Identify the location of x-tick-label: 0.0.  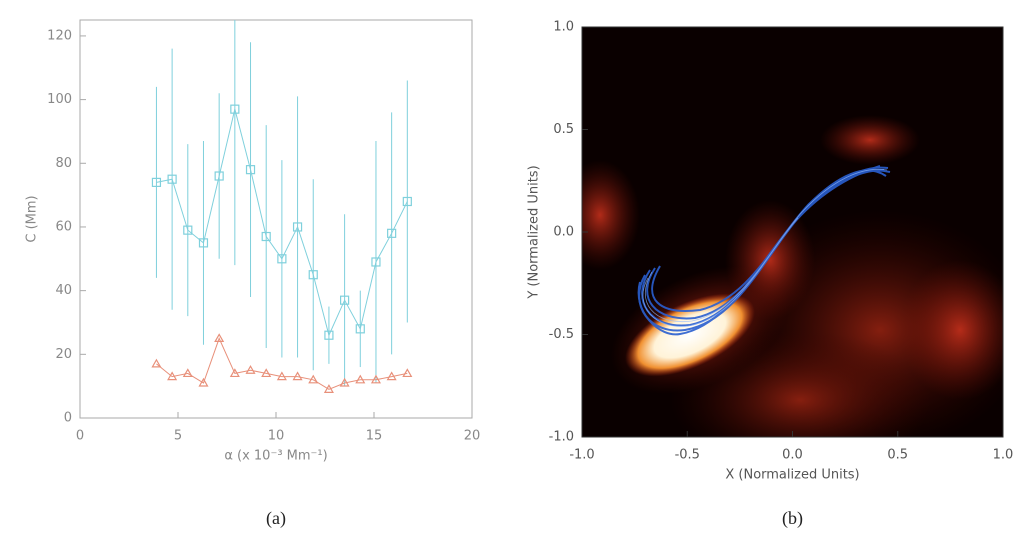
(792, 455).